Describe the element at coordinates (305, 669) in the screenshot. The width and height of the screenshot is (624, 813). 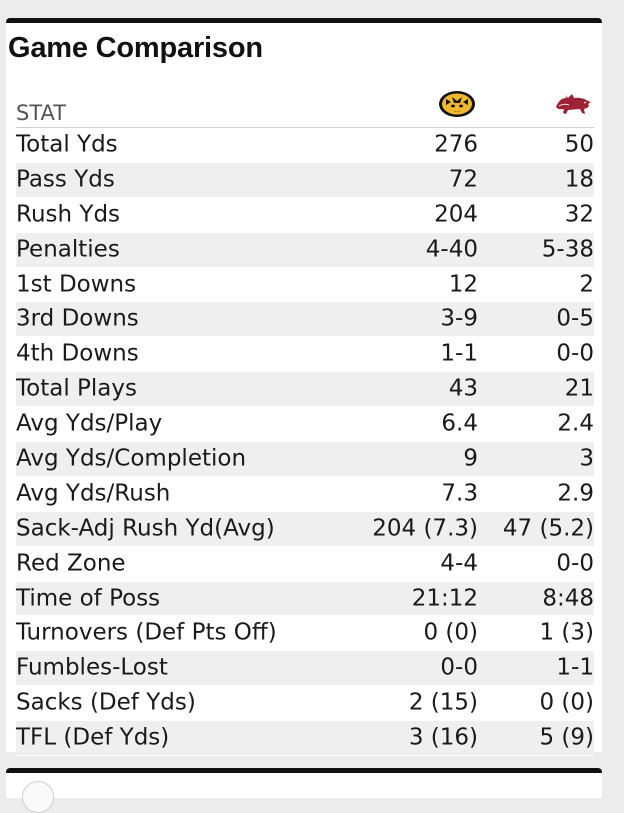
I see `table-row: Fumbles-Lost 0-0 1-1` at that location.